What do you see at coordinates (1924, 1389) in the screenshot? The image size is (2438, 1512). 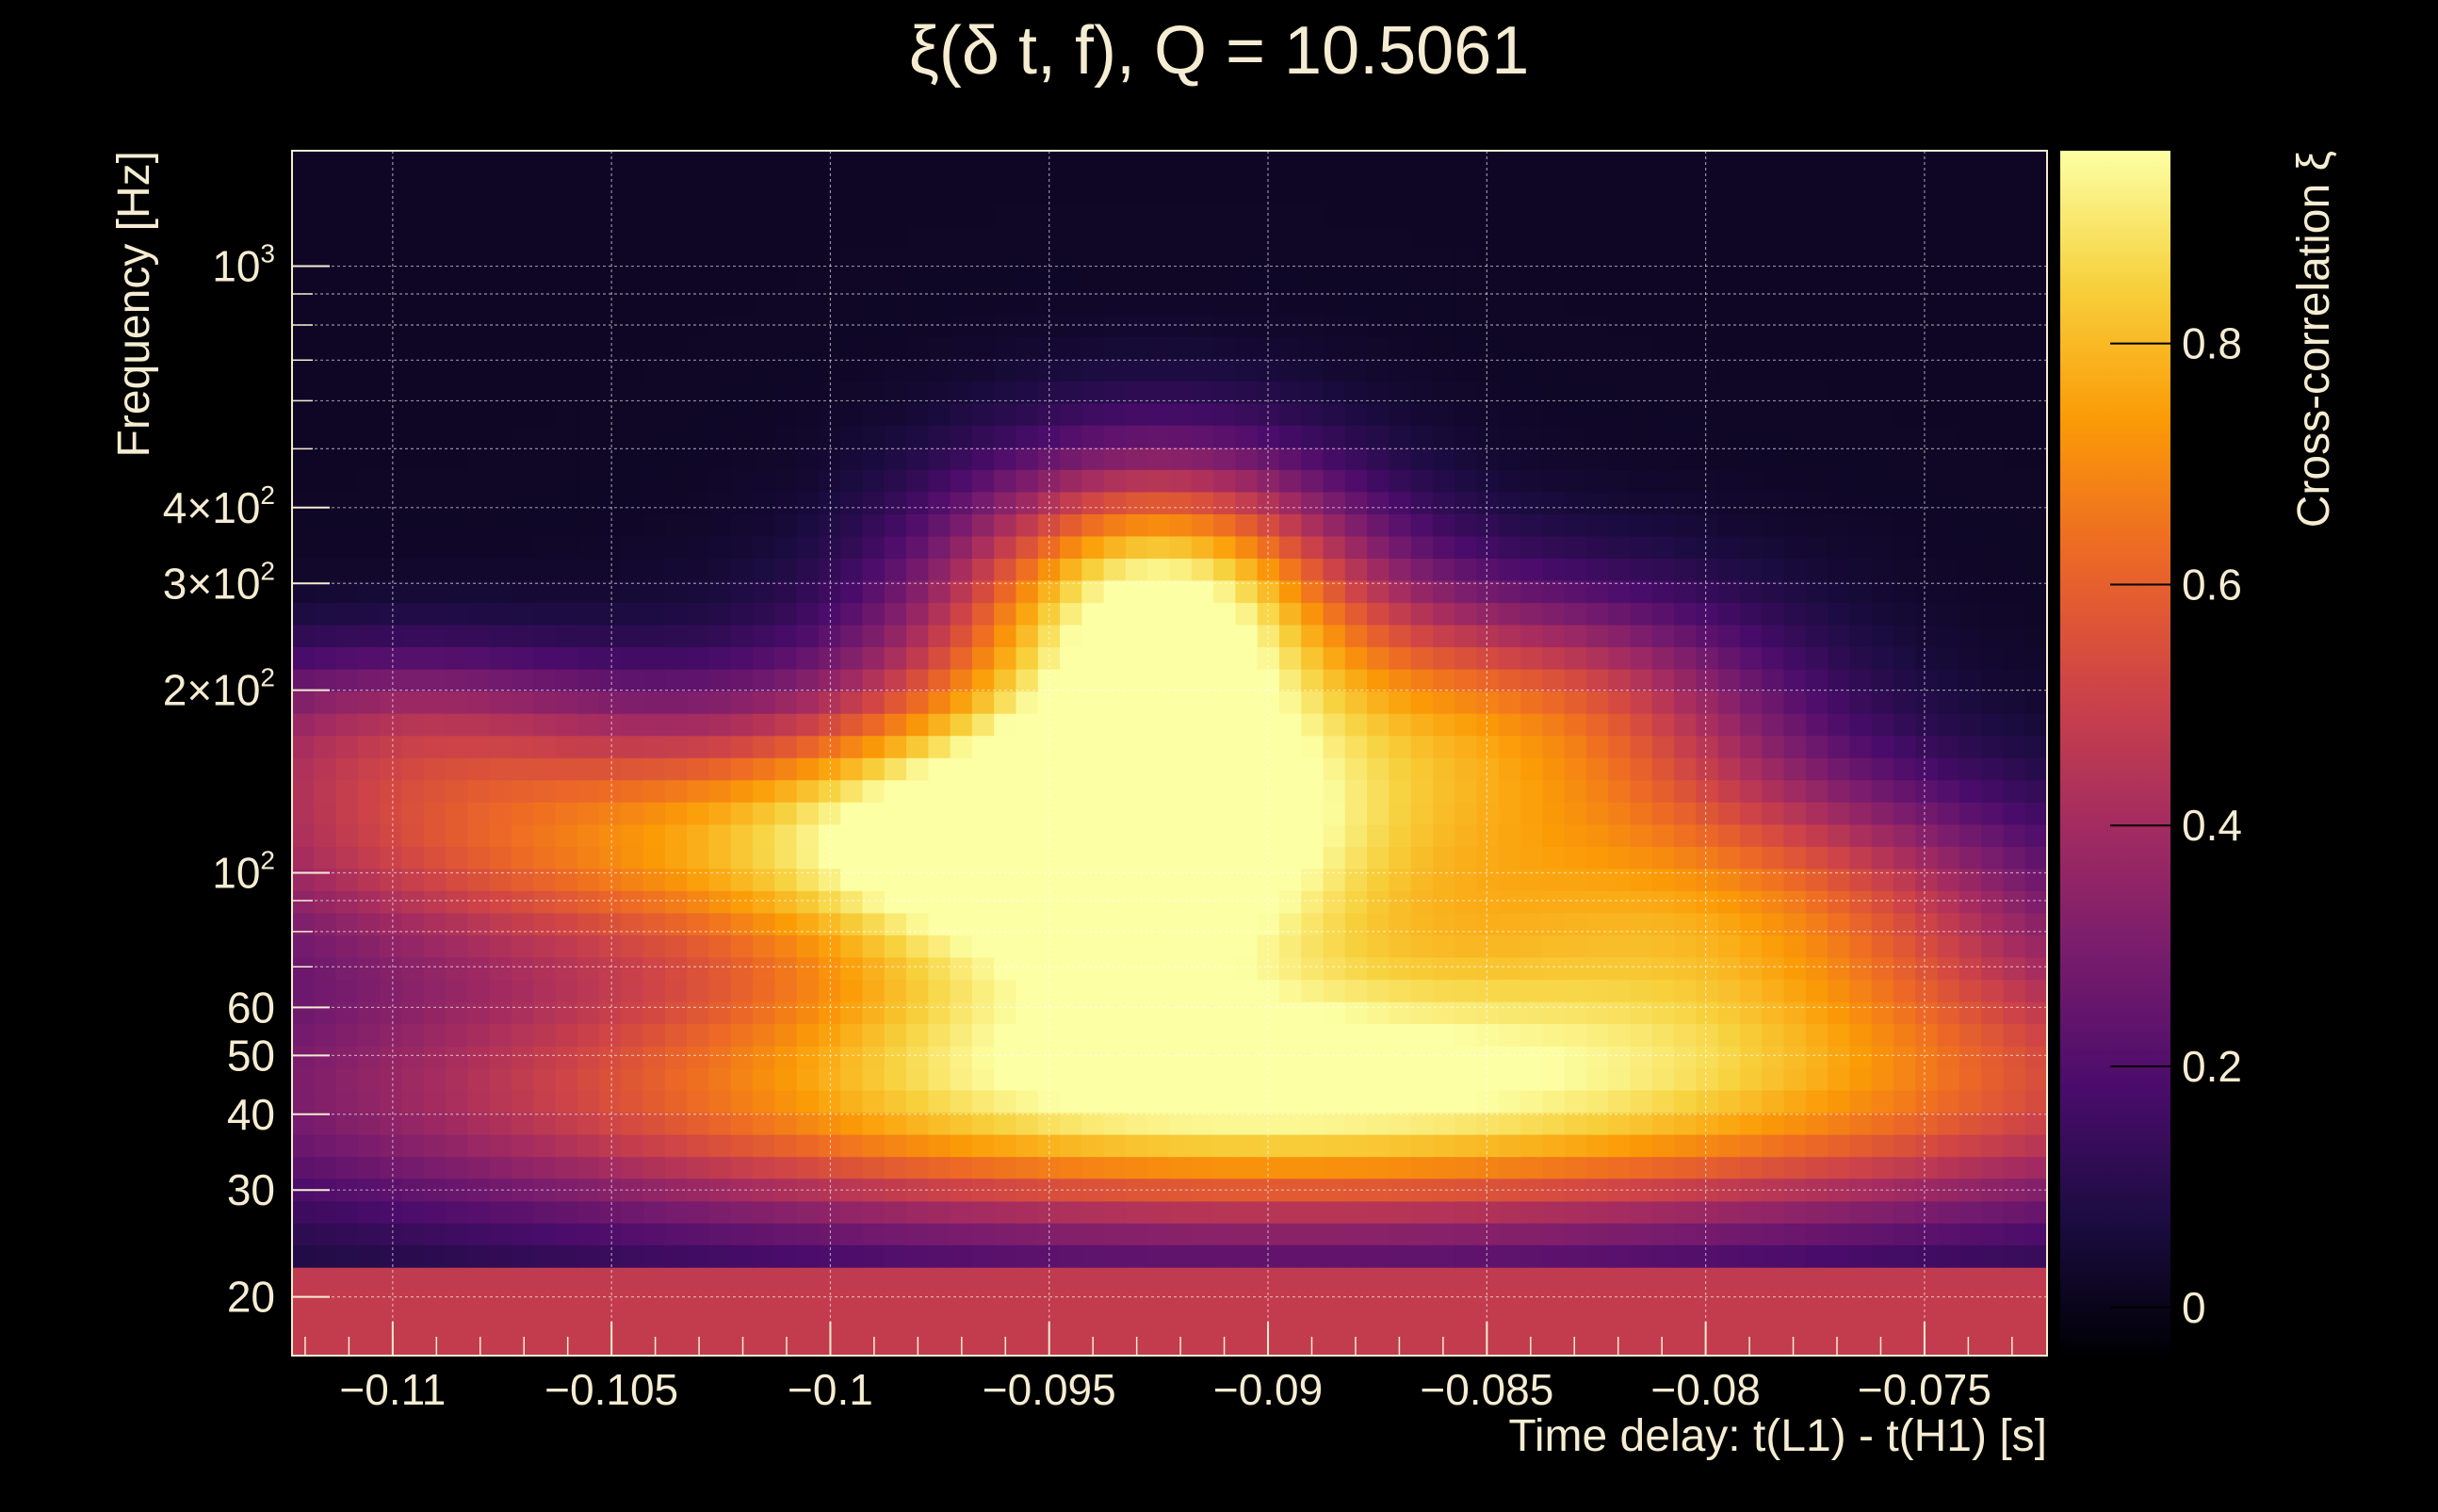 I see `x-tick-label: −0.075` at bounding box center [1924, 1389].